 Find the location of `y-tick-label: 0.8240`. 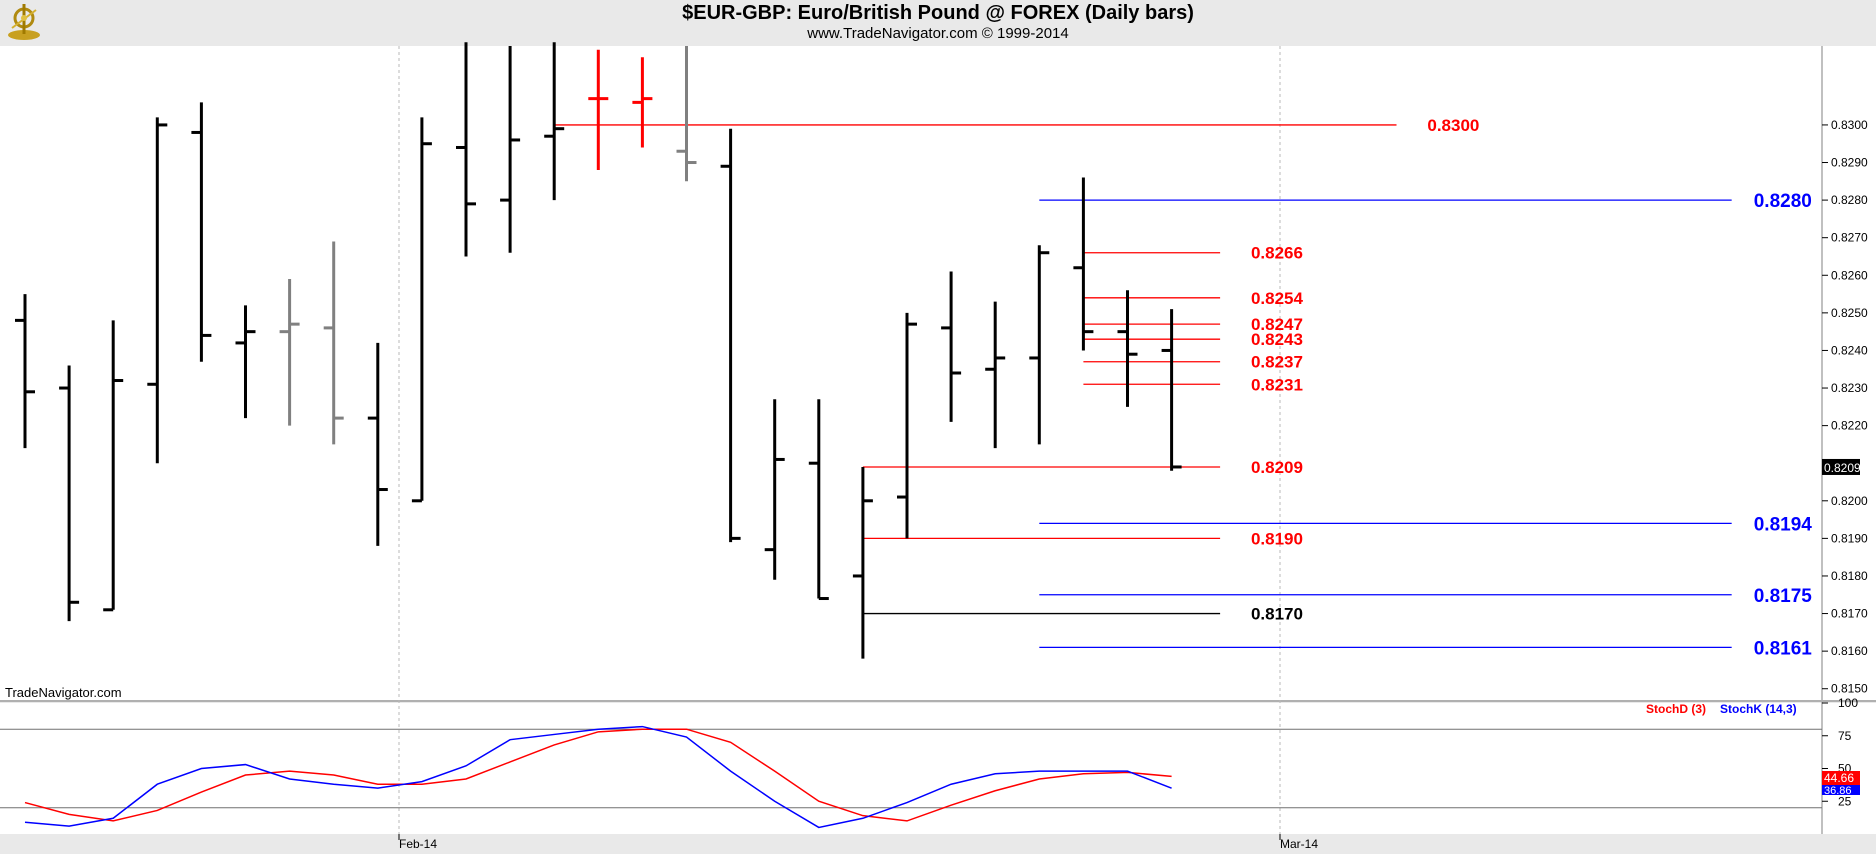

y-tick-label: 0.8240 is located at coordinates (1849, 350).